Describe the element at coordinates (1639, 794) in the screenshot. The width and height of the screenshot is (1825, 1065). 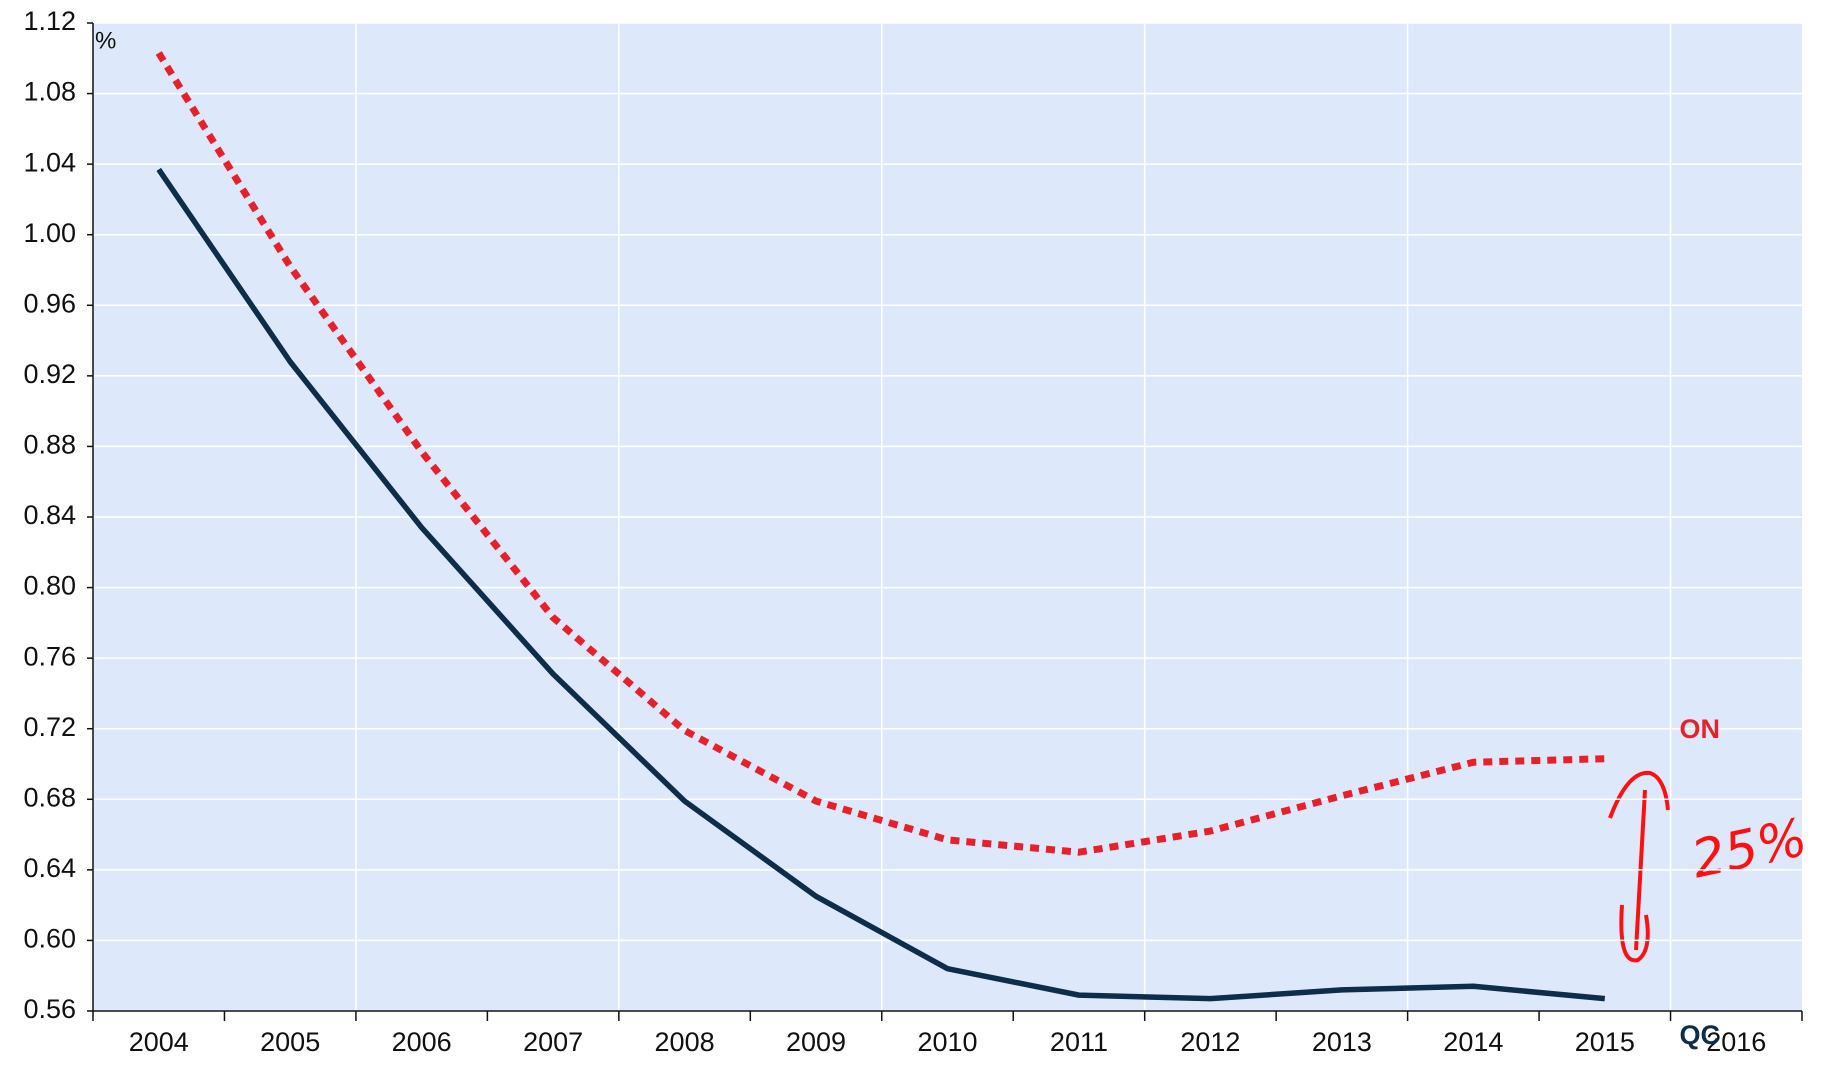
I see `annotation-arrow-head` at that location.